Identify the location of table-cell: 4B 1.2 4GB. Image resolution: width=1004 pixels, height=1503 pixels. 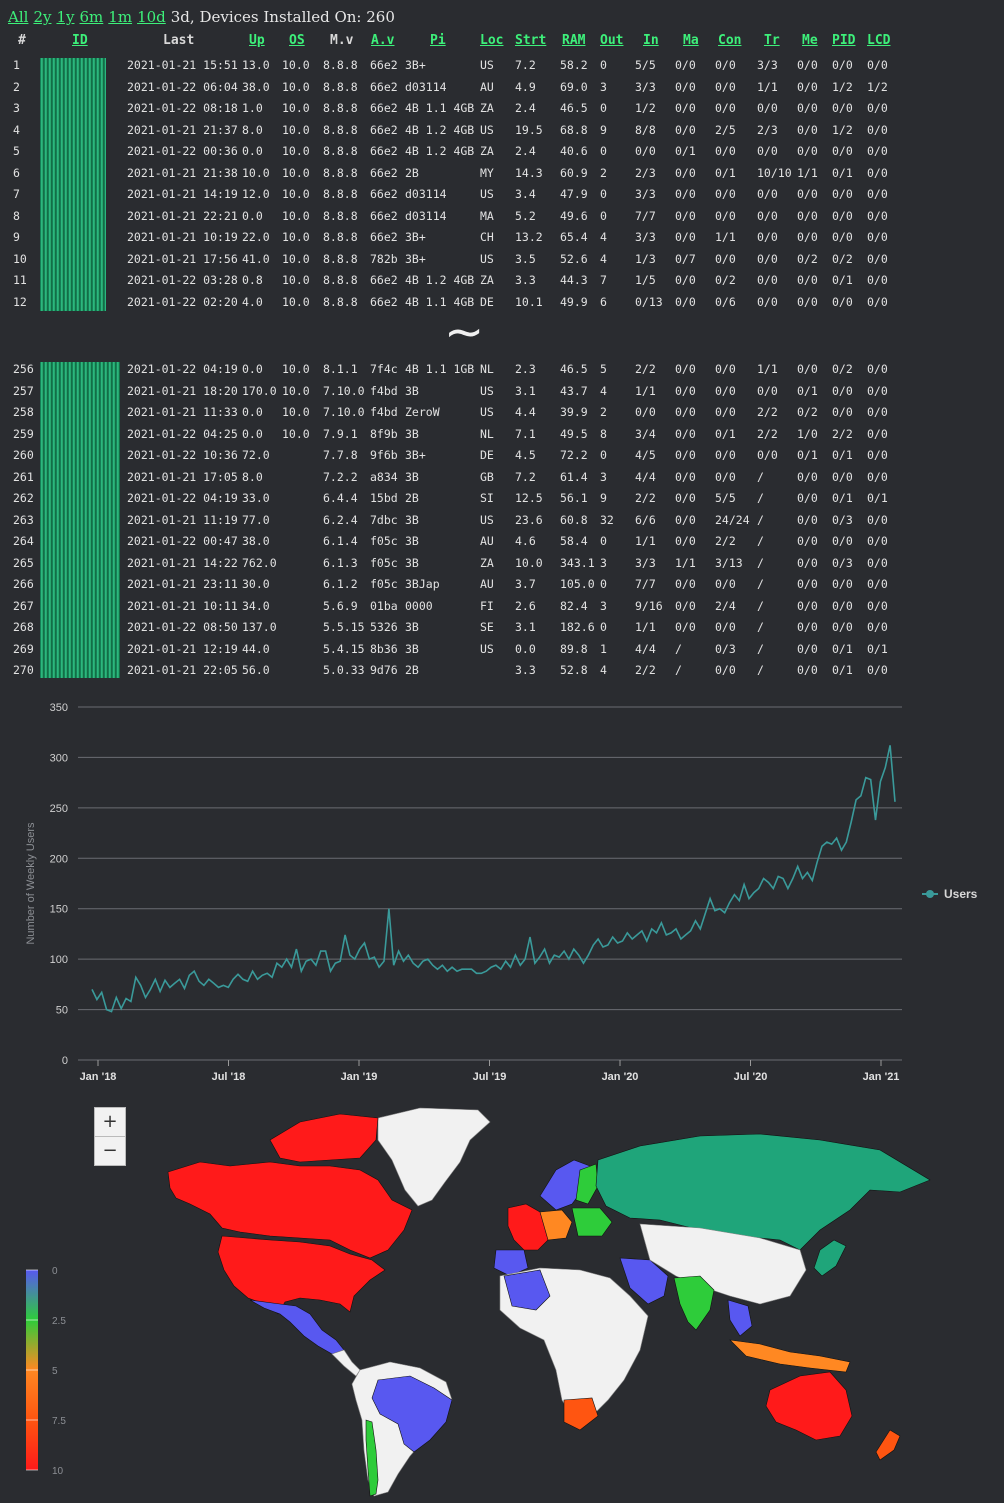
(440, 151).